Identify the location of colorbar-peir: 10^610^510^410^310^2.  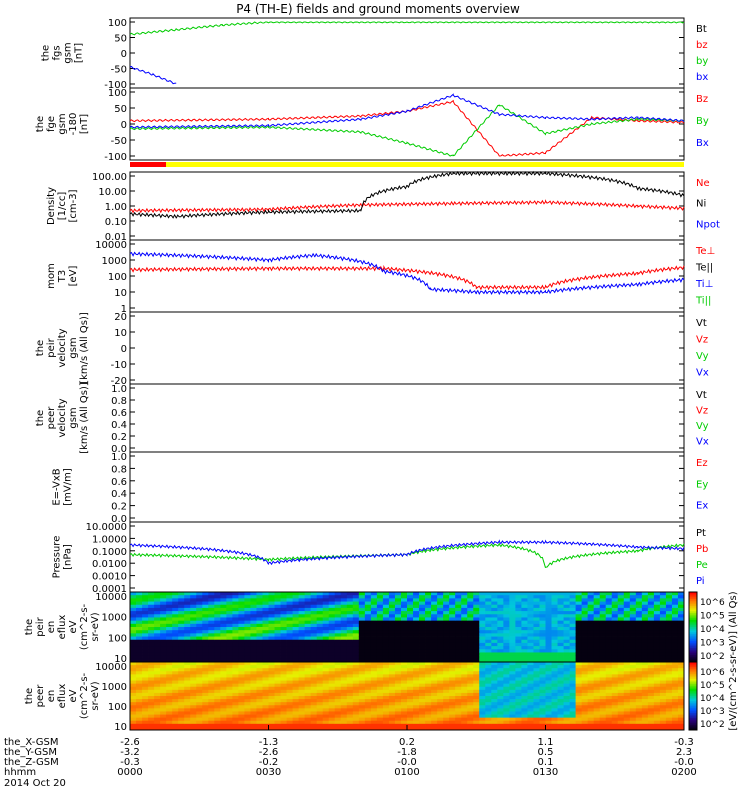
(706, 627).